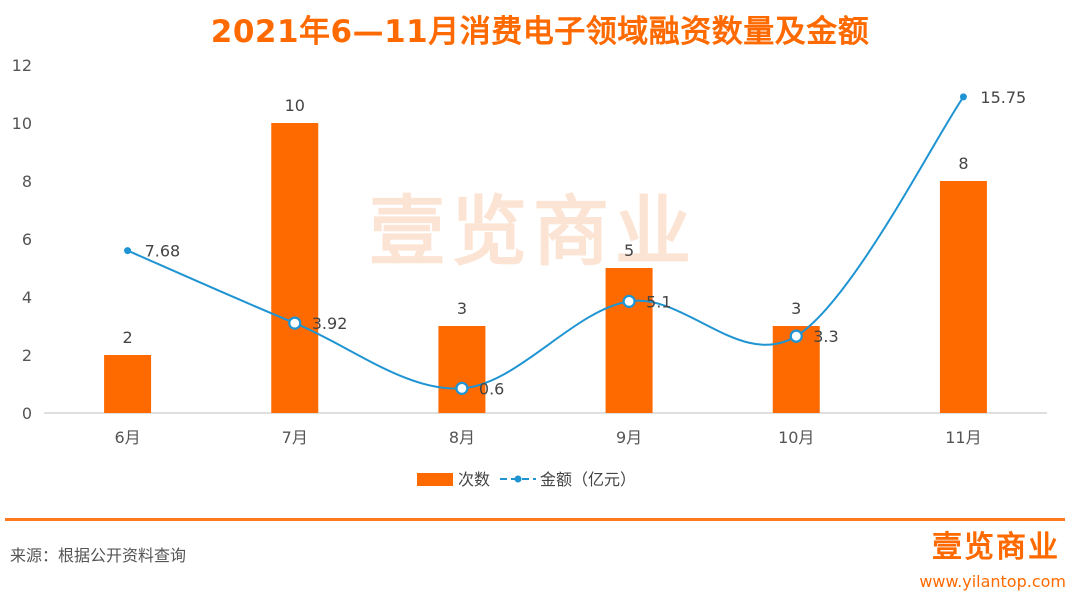 The image size is (1080, 606). What do you see at coordinates (27, 355) in the screenshot?
I see `y-tick-label: 2` at bounding box center [27, 355].